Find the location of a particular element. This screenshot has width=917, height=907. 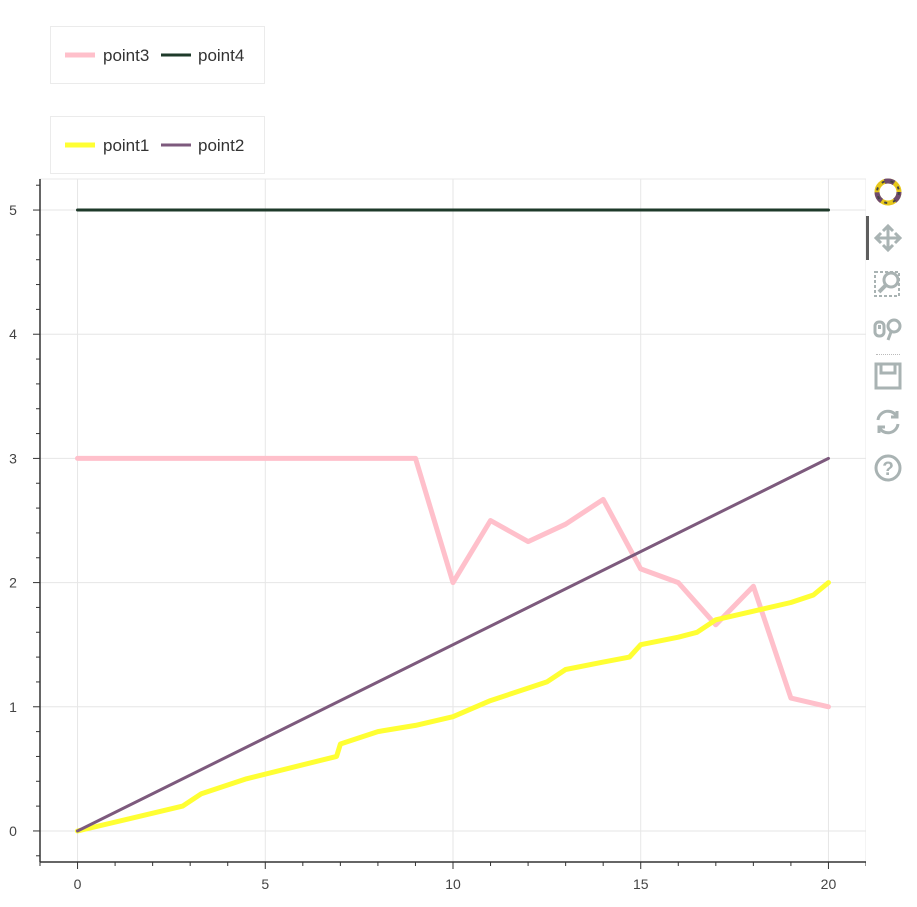

x-tick-label: 15 is located at coordinates (641, 884).